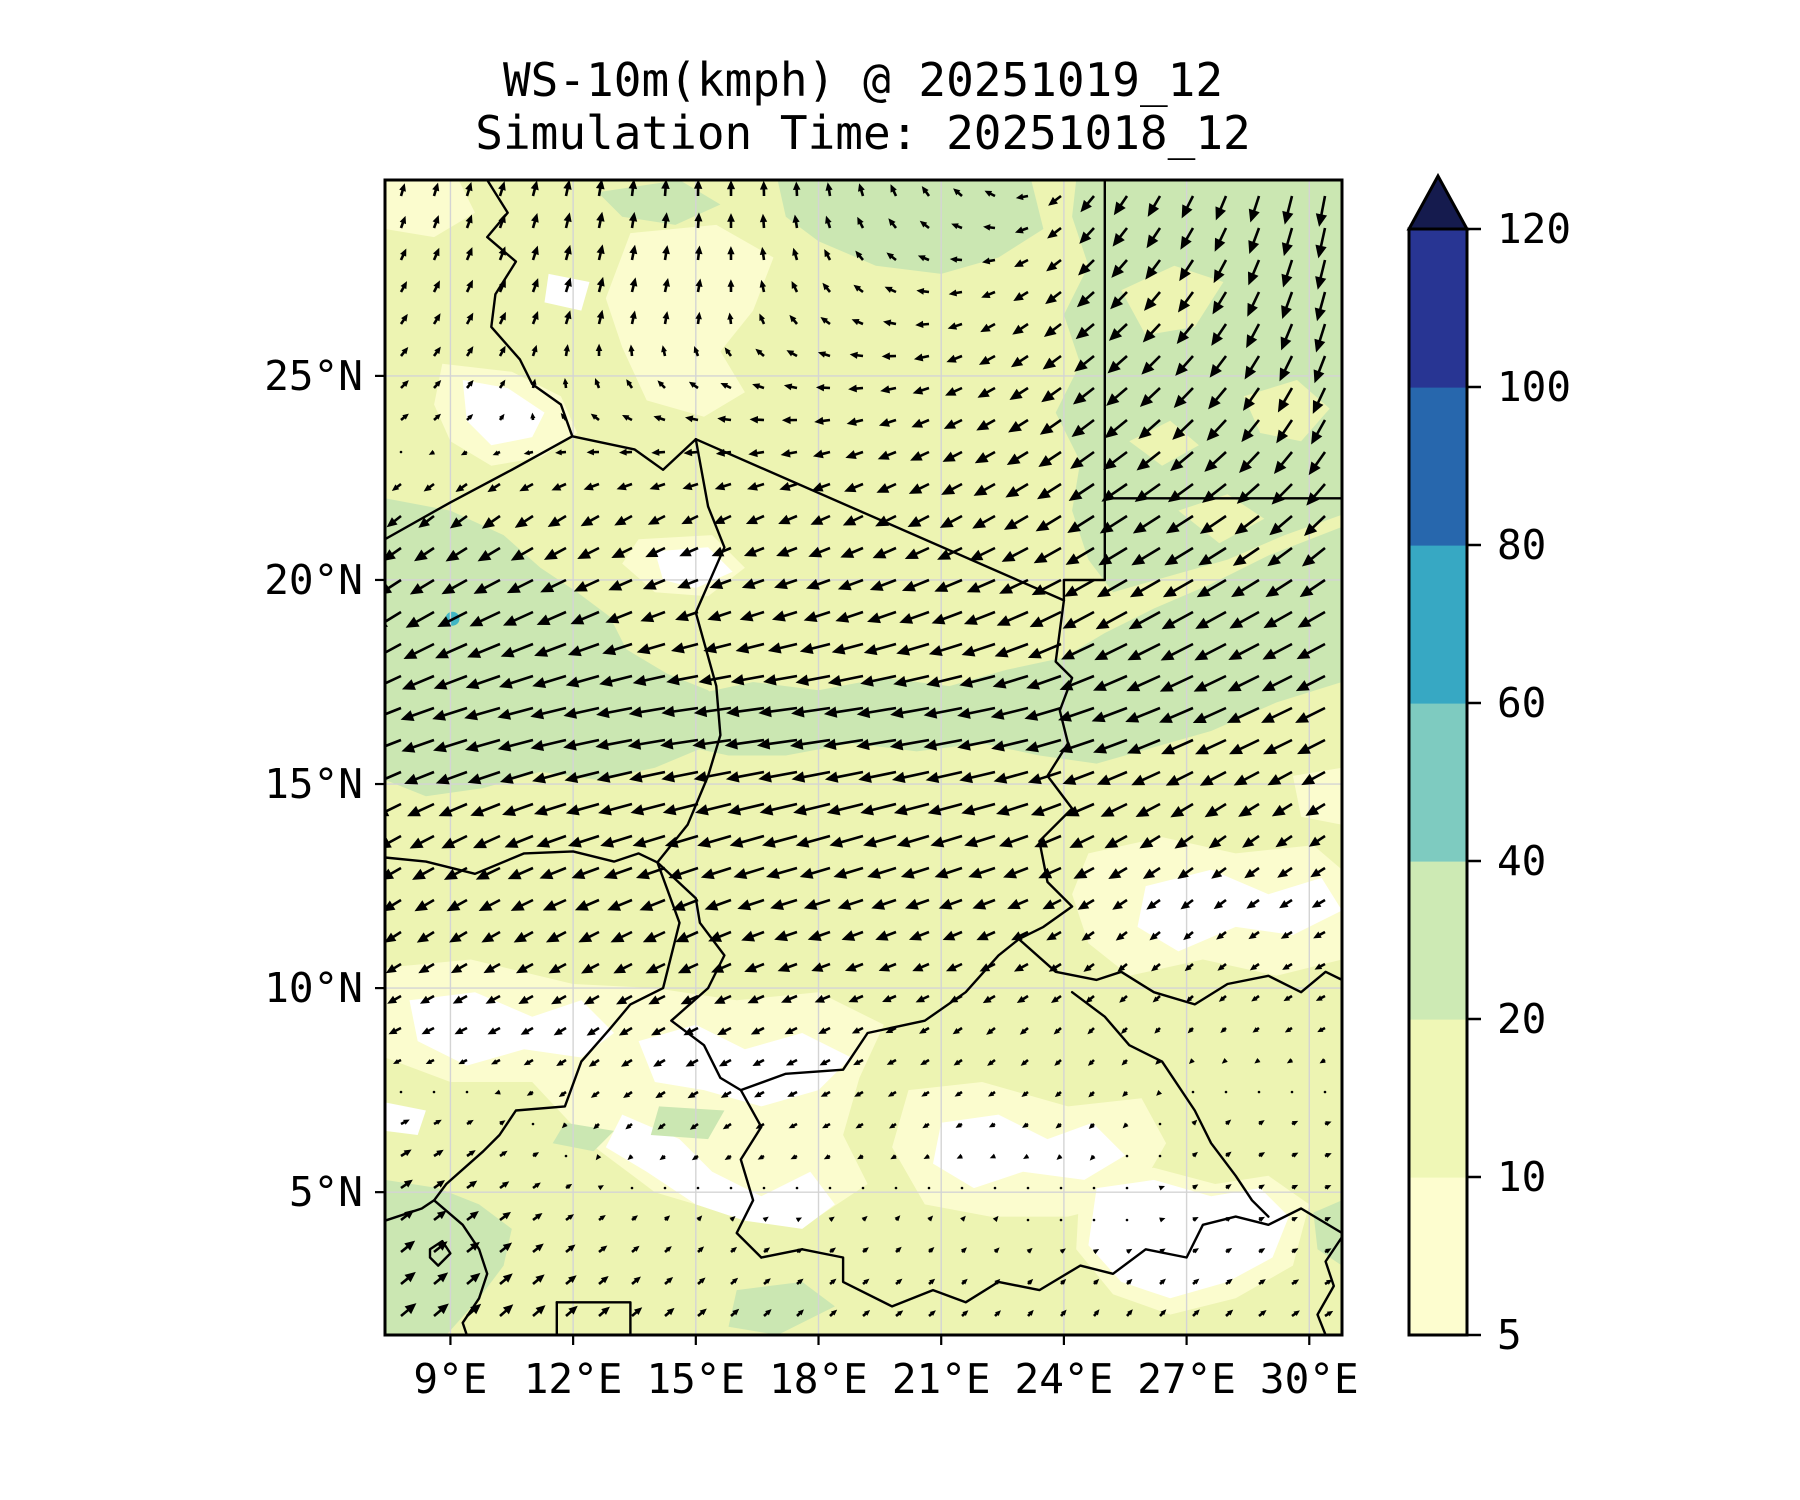 The height and width of the screenshot is (1500, 1800). I want to click on wind-dot, so click(1259, 1092).